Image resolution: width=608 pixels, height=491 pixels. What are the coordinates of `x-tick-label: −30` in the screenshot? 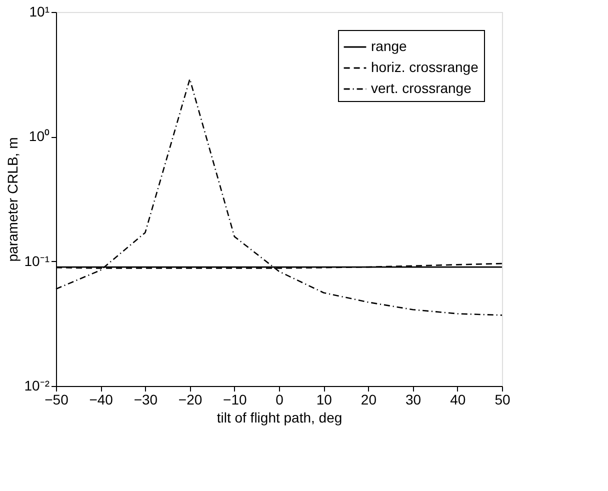 It's located at (146, 400).